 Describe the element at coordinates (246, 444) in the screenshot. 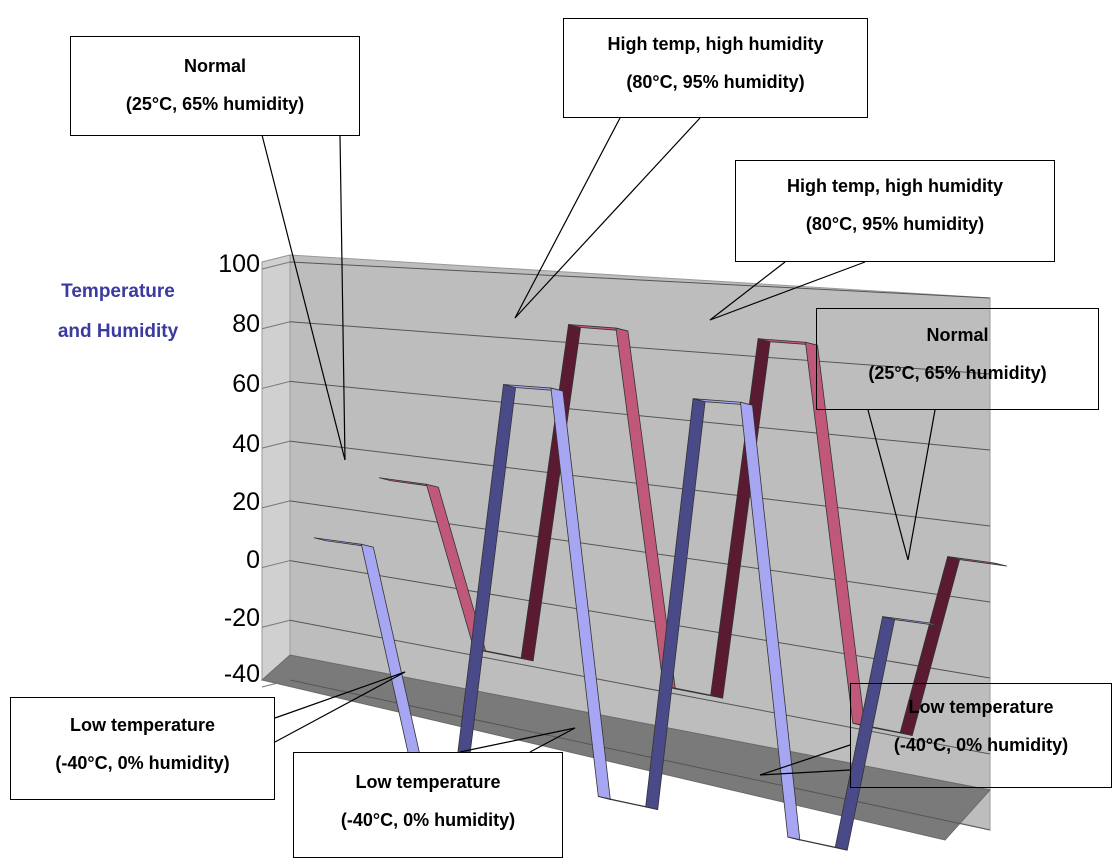

I see `y-tick-label: 40` at that location.